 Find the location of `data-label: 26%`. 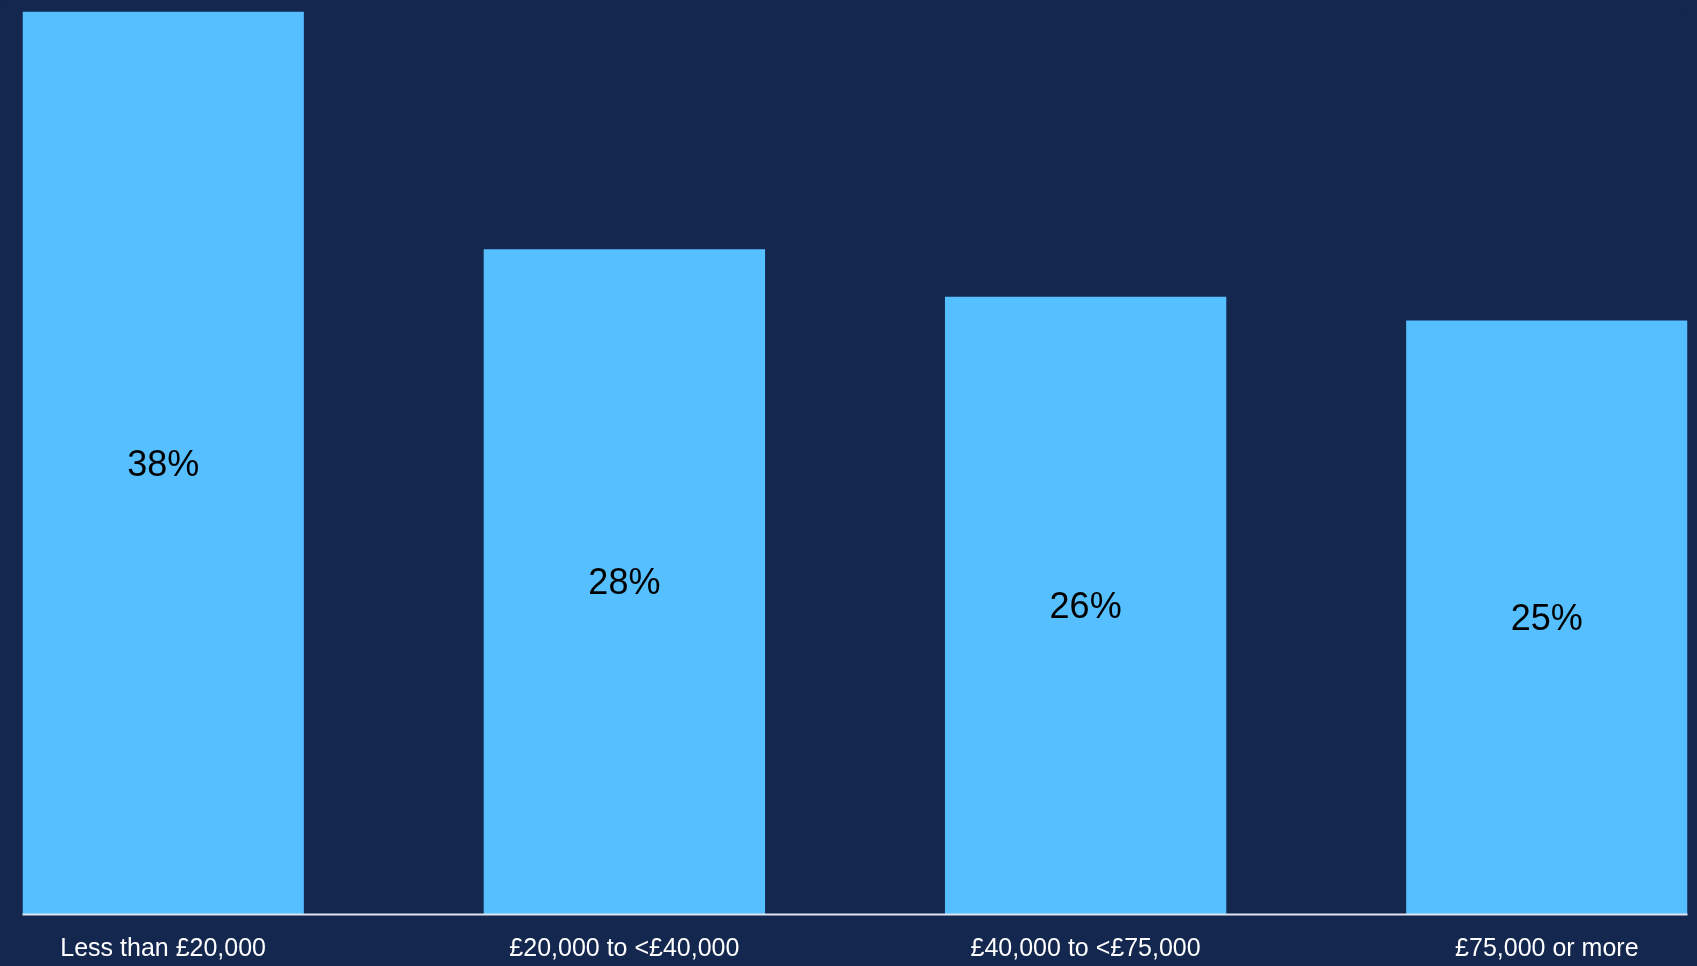

data-label: 26% is located at coordinates (1085, 606).